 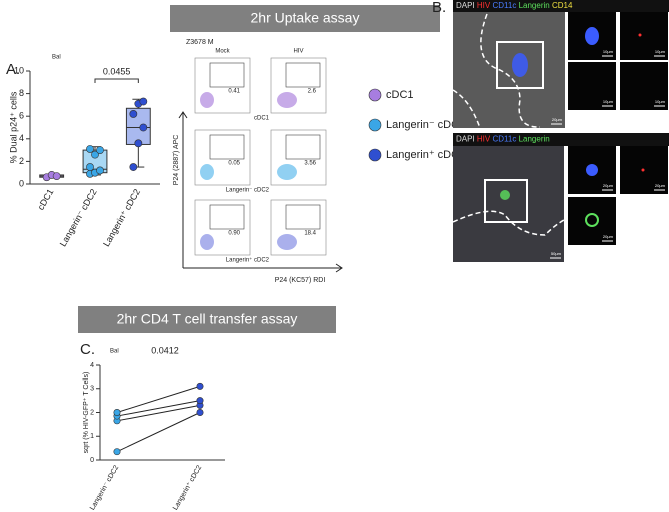 I want to click on tissue-border, so click(x=496, y=71).